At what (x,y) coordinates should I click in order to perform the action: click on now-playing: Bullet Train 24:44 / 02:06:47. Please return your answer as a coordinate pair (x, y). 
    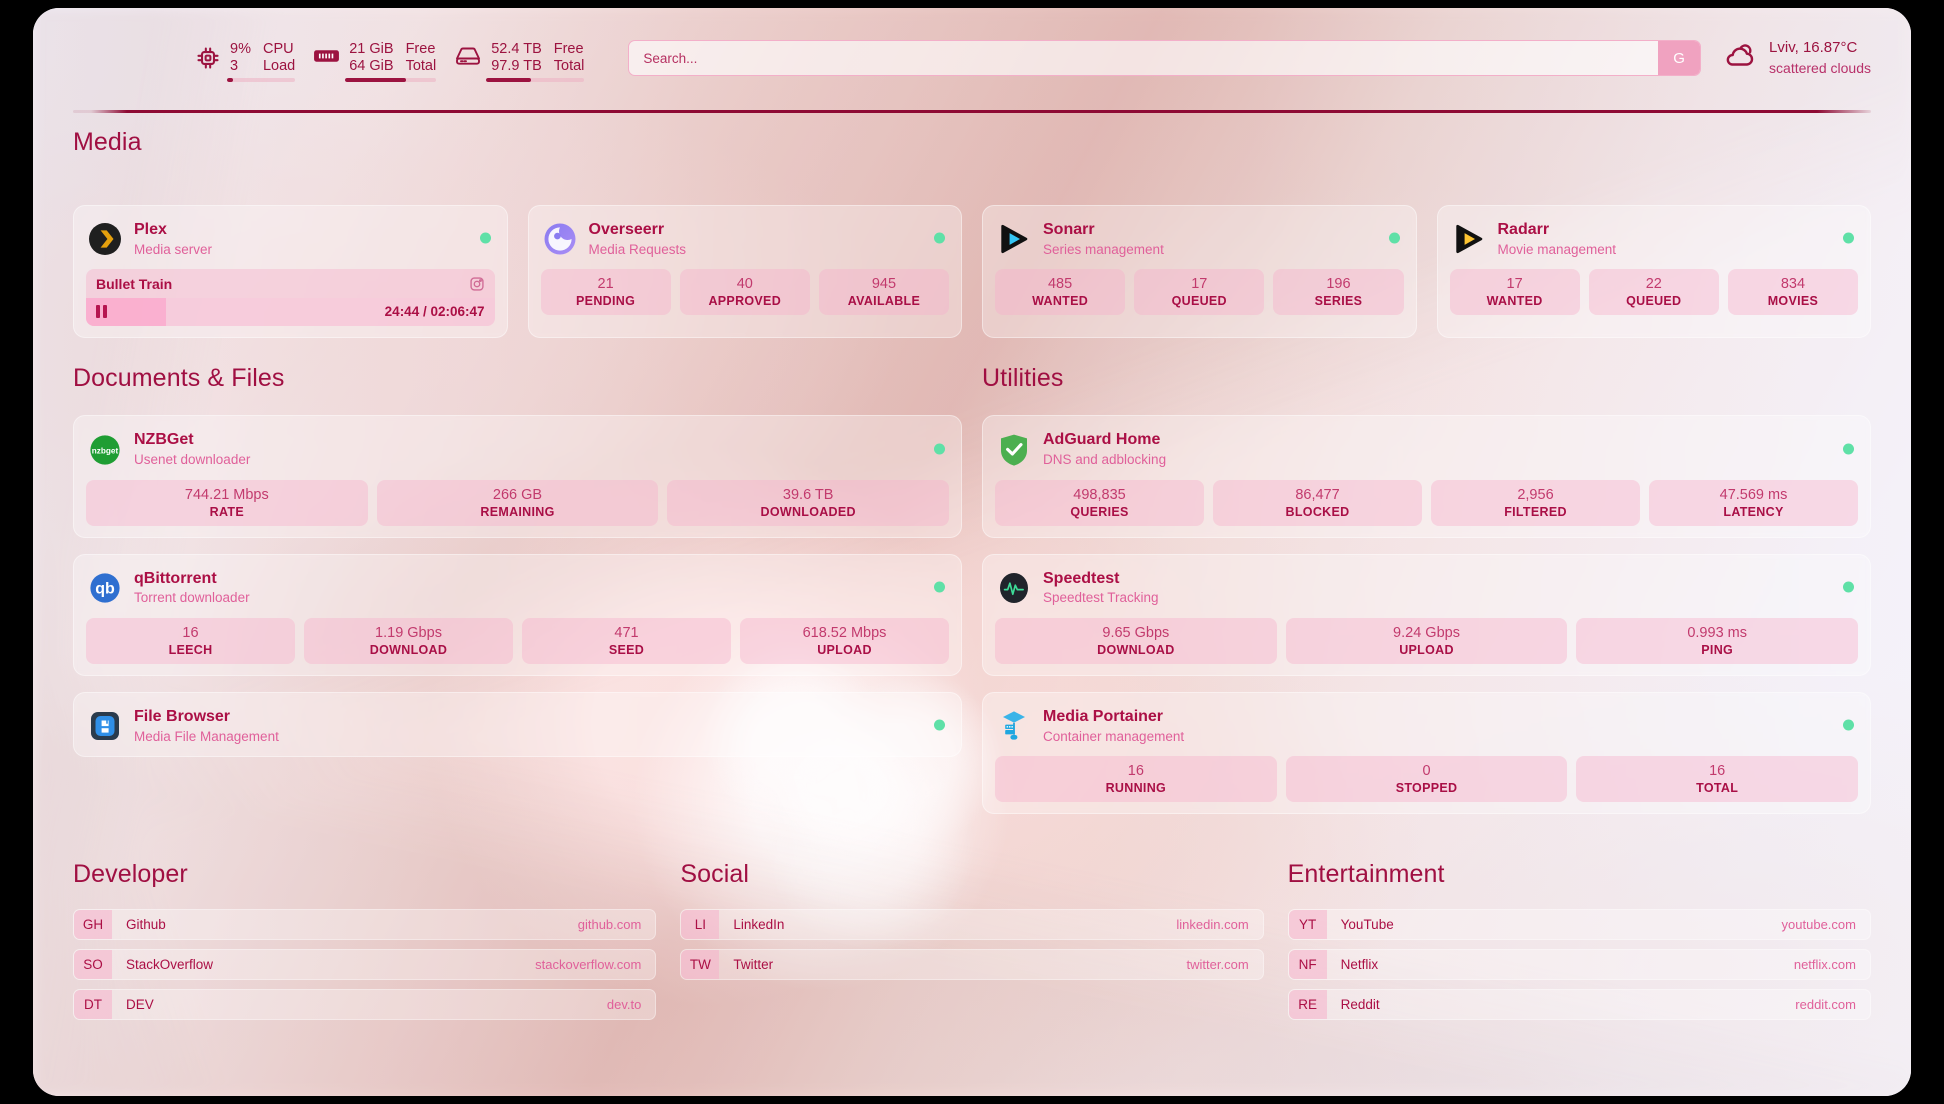
    Looking at the image, I should click on (290, 298).